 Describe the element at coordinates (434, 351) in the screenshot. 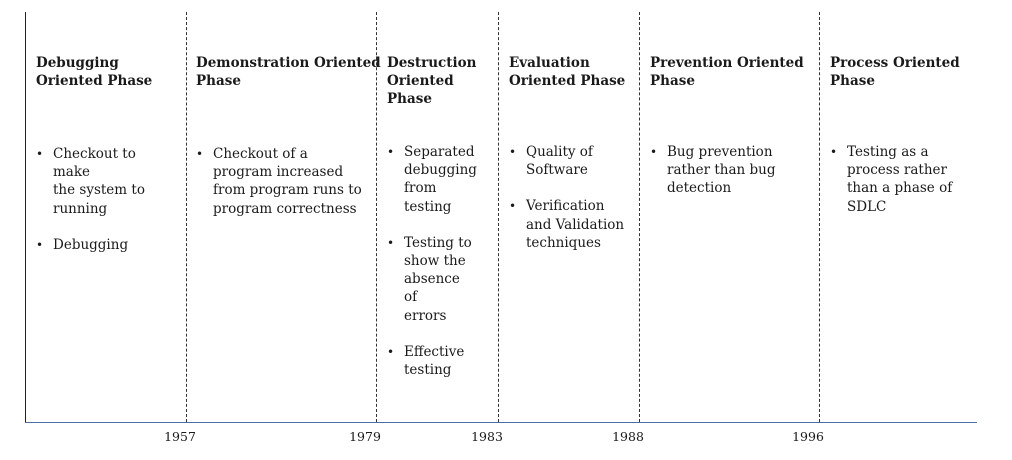

I see `bullet-text-line: Effective` at that location.